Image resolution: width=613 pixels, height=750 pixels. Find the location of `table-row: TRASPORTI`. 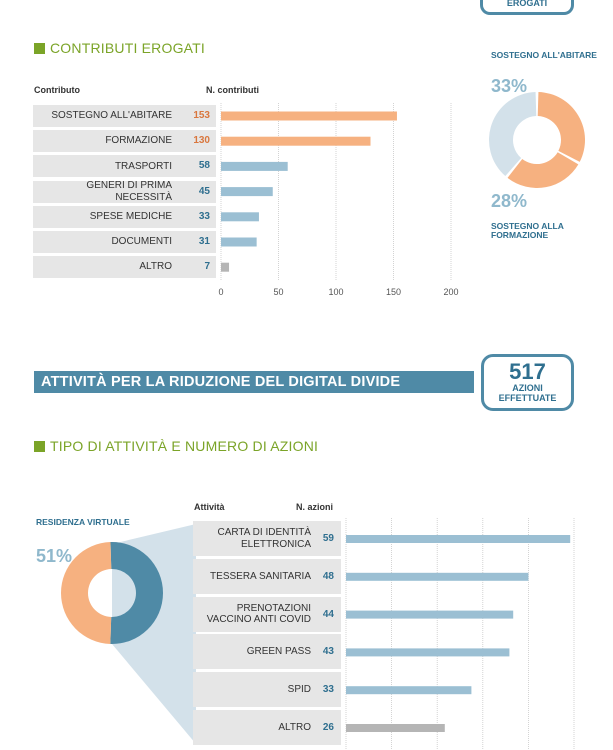

table-row: TRASPORTI is located at coordinates (124, 166).